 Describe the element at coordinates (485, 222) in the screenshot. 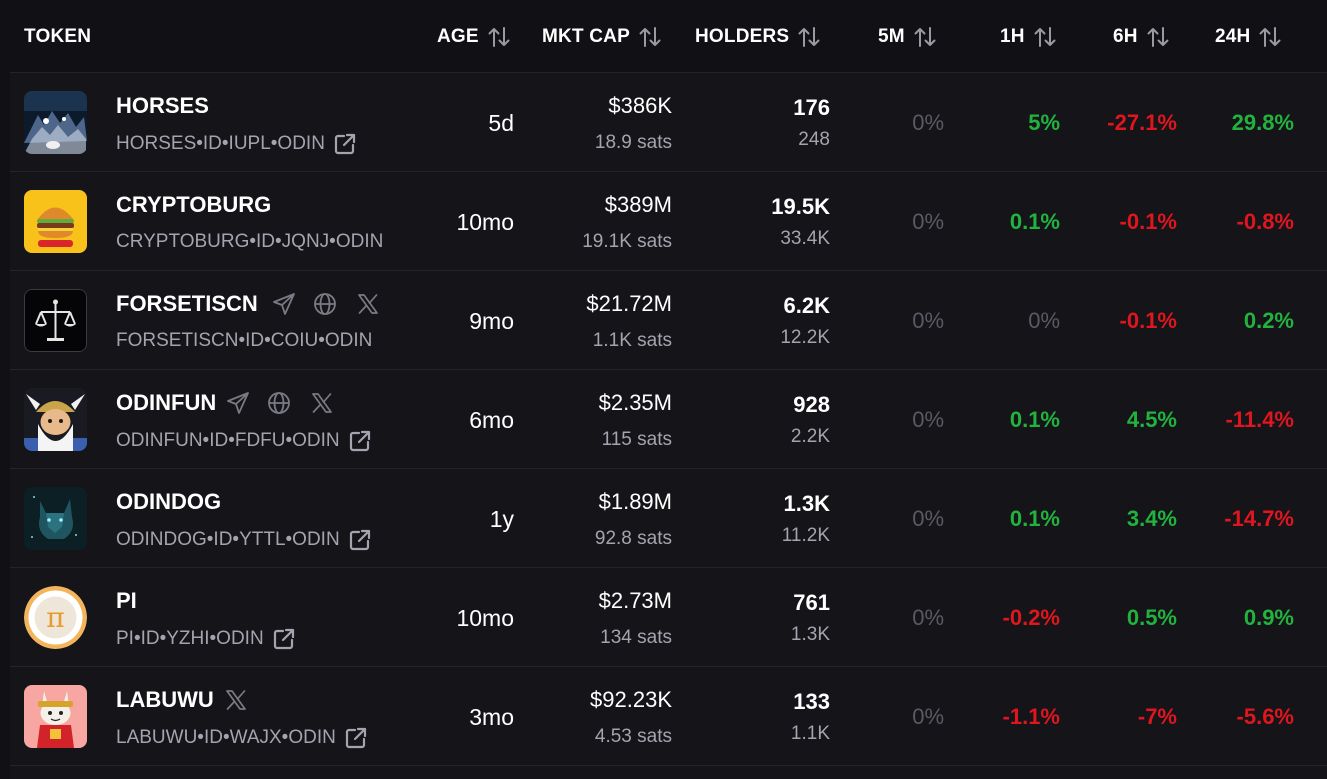

I see `token-age: 10mo` at that location.